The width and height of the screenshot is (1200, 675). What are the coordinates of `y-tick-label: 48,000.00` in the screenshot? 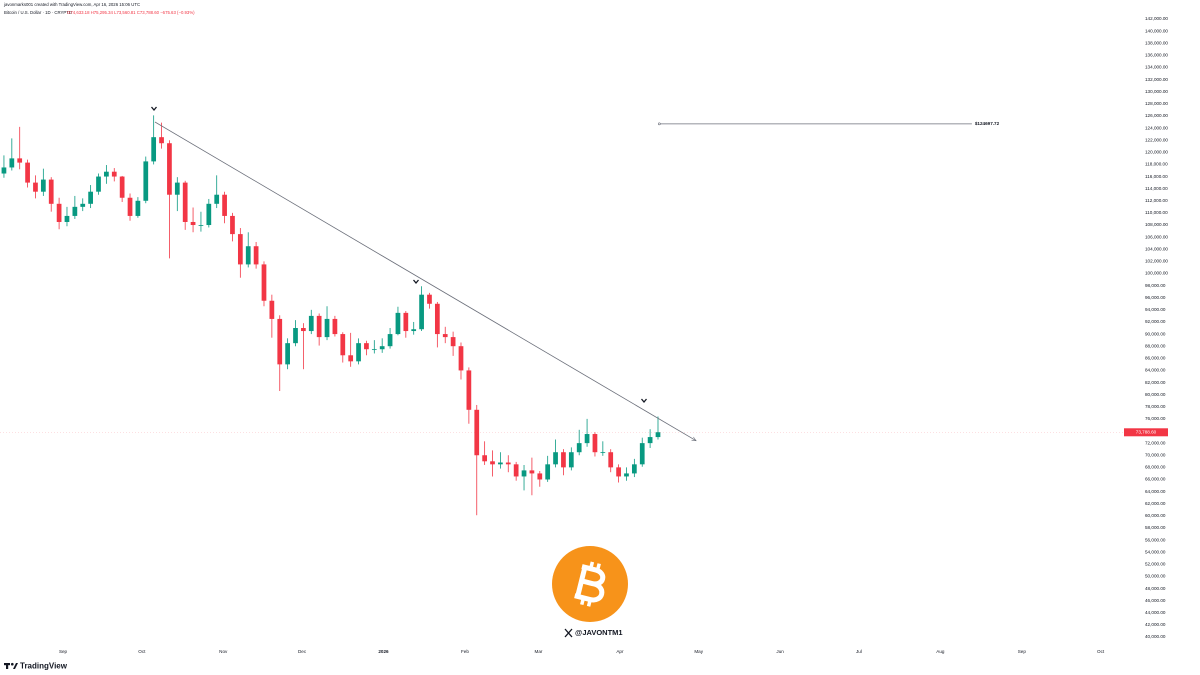 It's located at (1155, 588).